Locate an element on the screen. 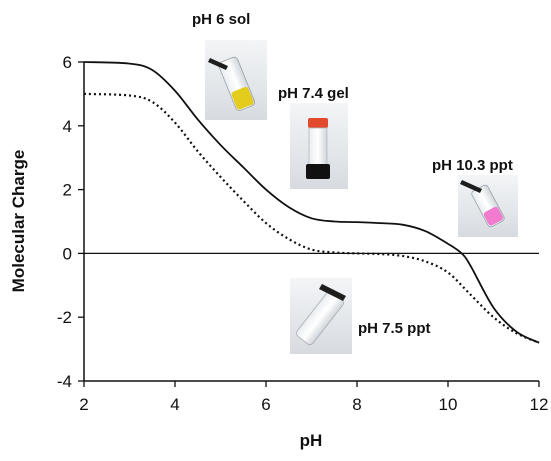 The width and height of the screenshot is (551, 461). y-tick-label-2: 0 is located at coordinates (67, 253).